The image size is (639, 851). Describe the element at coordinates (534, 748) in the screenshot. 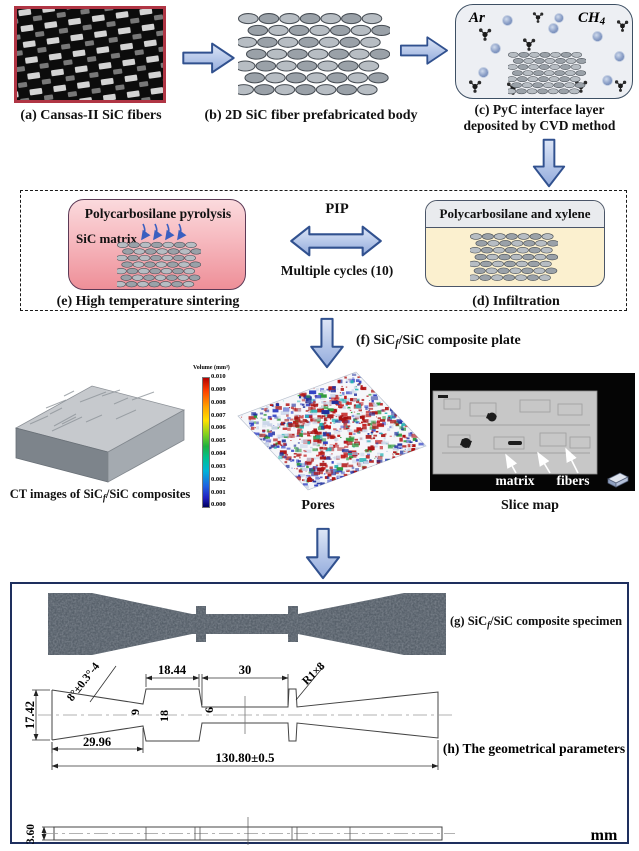

I see `panel-h-label: (h) The geometrical parameters` at that location.